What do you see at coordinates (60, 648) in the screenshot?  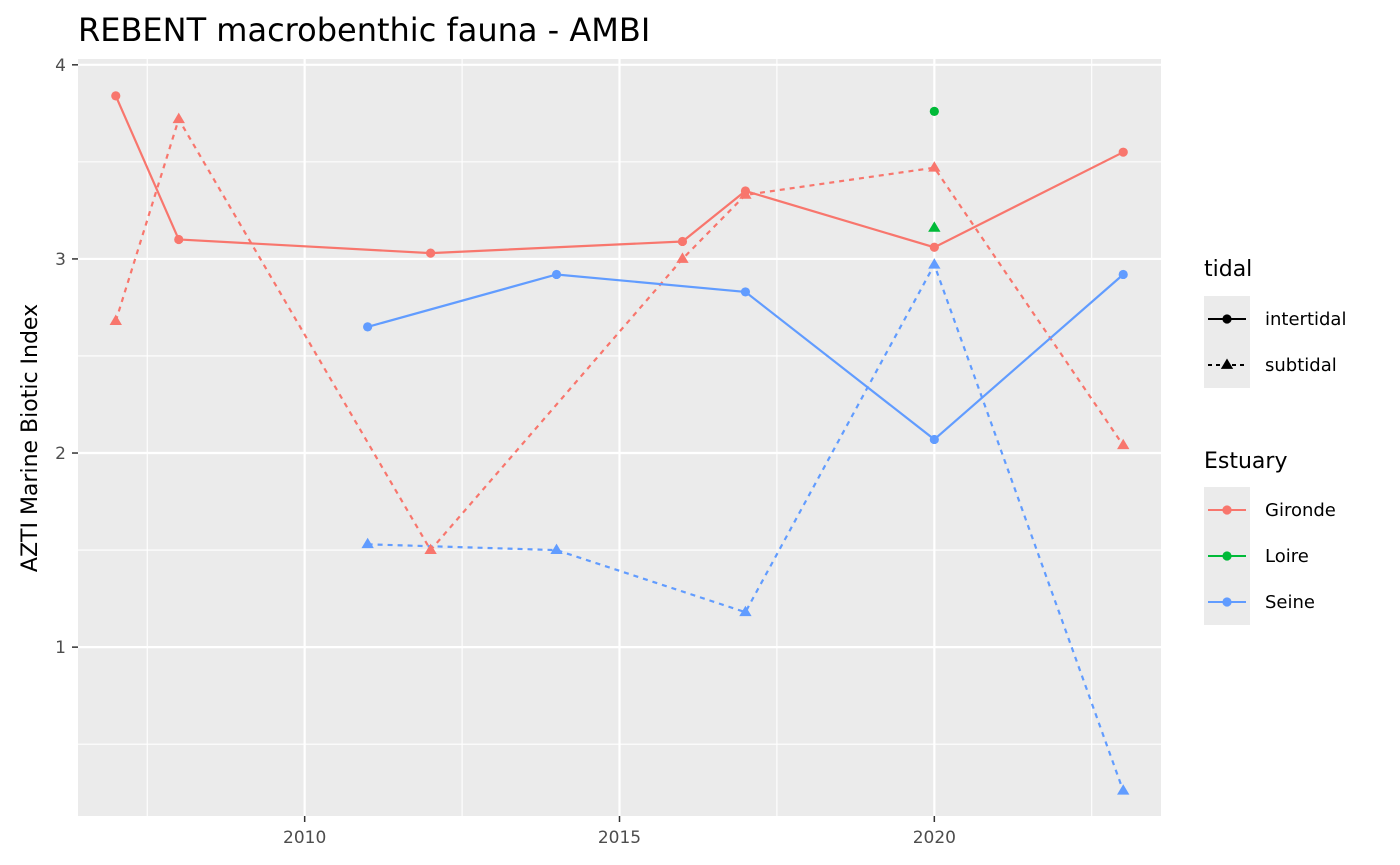 I see `y-tick-label: 1` at bounding box center [60, 648].